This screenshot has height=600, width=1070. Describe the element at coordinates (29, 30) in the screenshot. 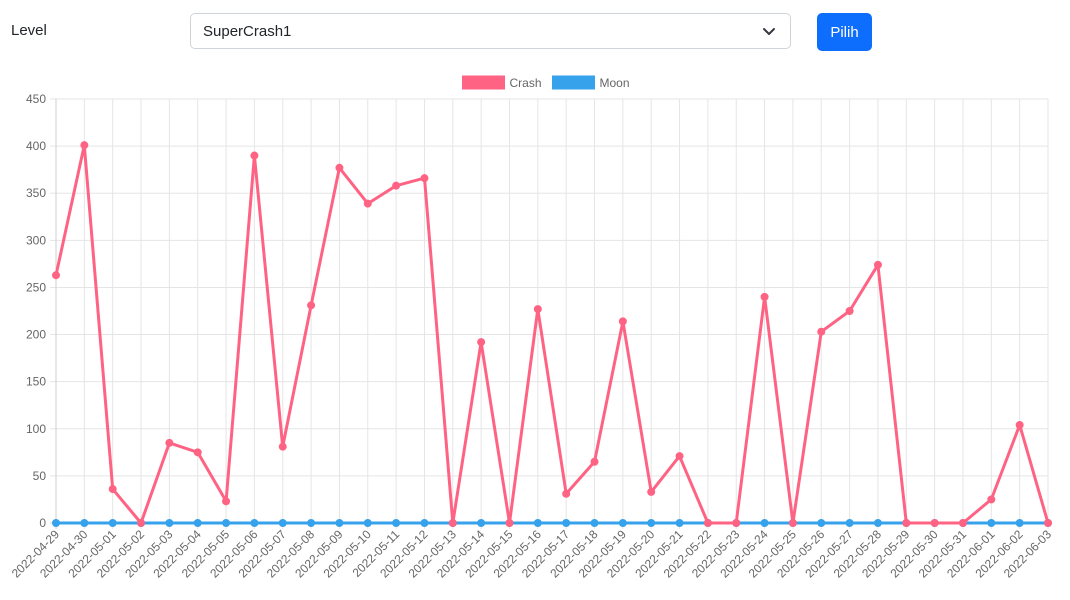

I see `level-label: Level` at that location.